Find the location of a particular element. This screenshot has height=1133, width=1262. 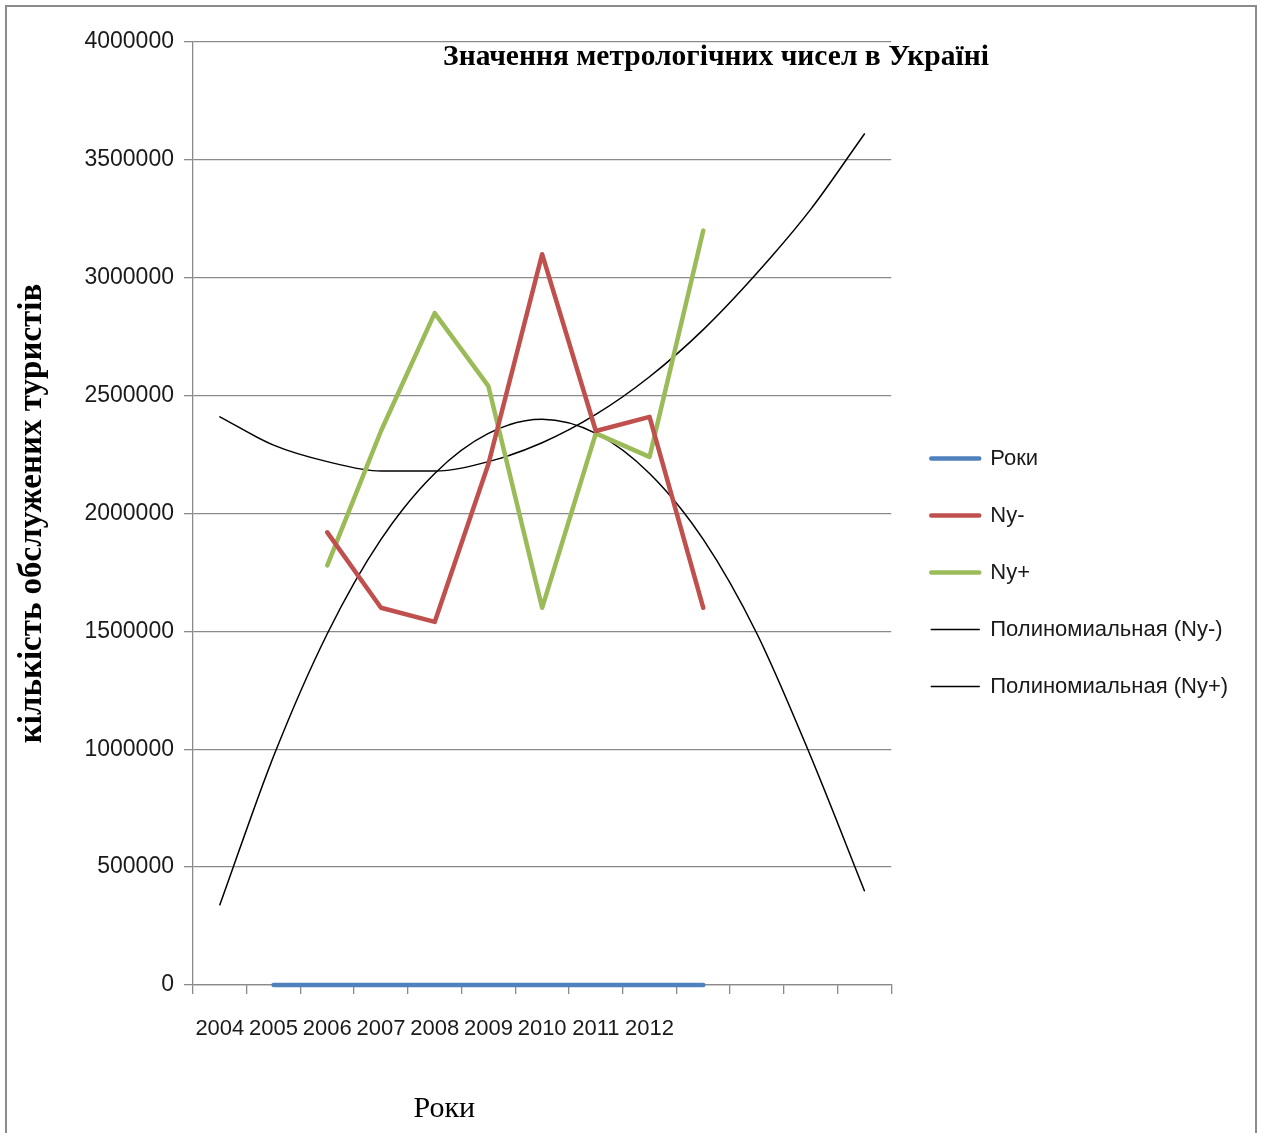

x-tick-label: 2006 is located at coordinates (327, 1028).